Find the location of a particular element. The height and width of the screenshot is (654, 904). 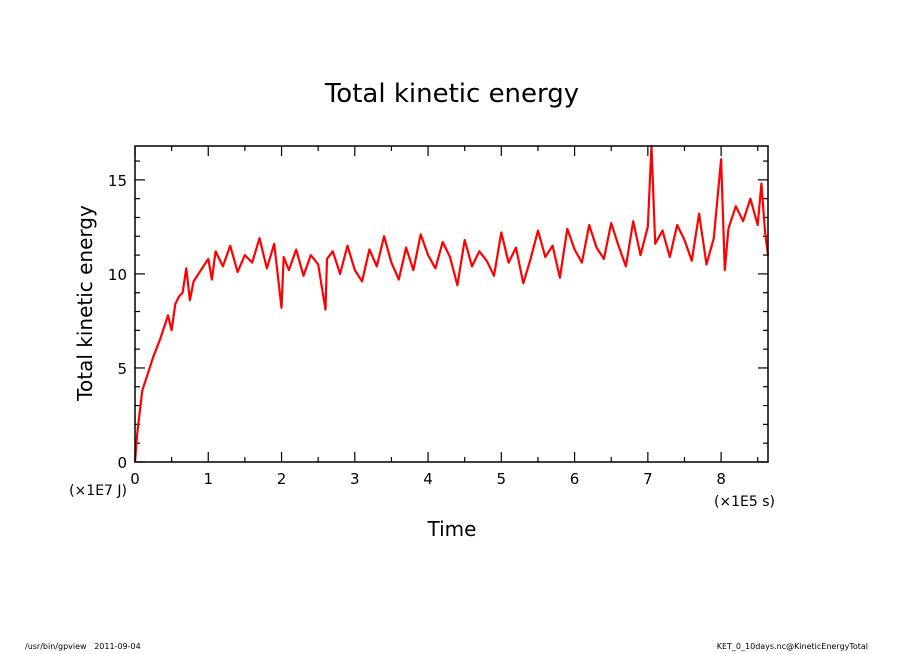

x-tick-label: 5 is located at coordinates (502, 479).